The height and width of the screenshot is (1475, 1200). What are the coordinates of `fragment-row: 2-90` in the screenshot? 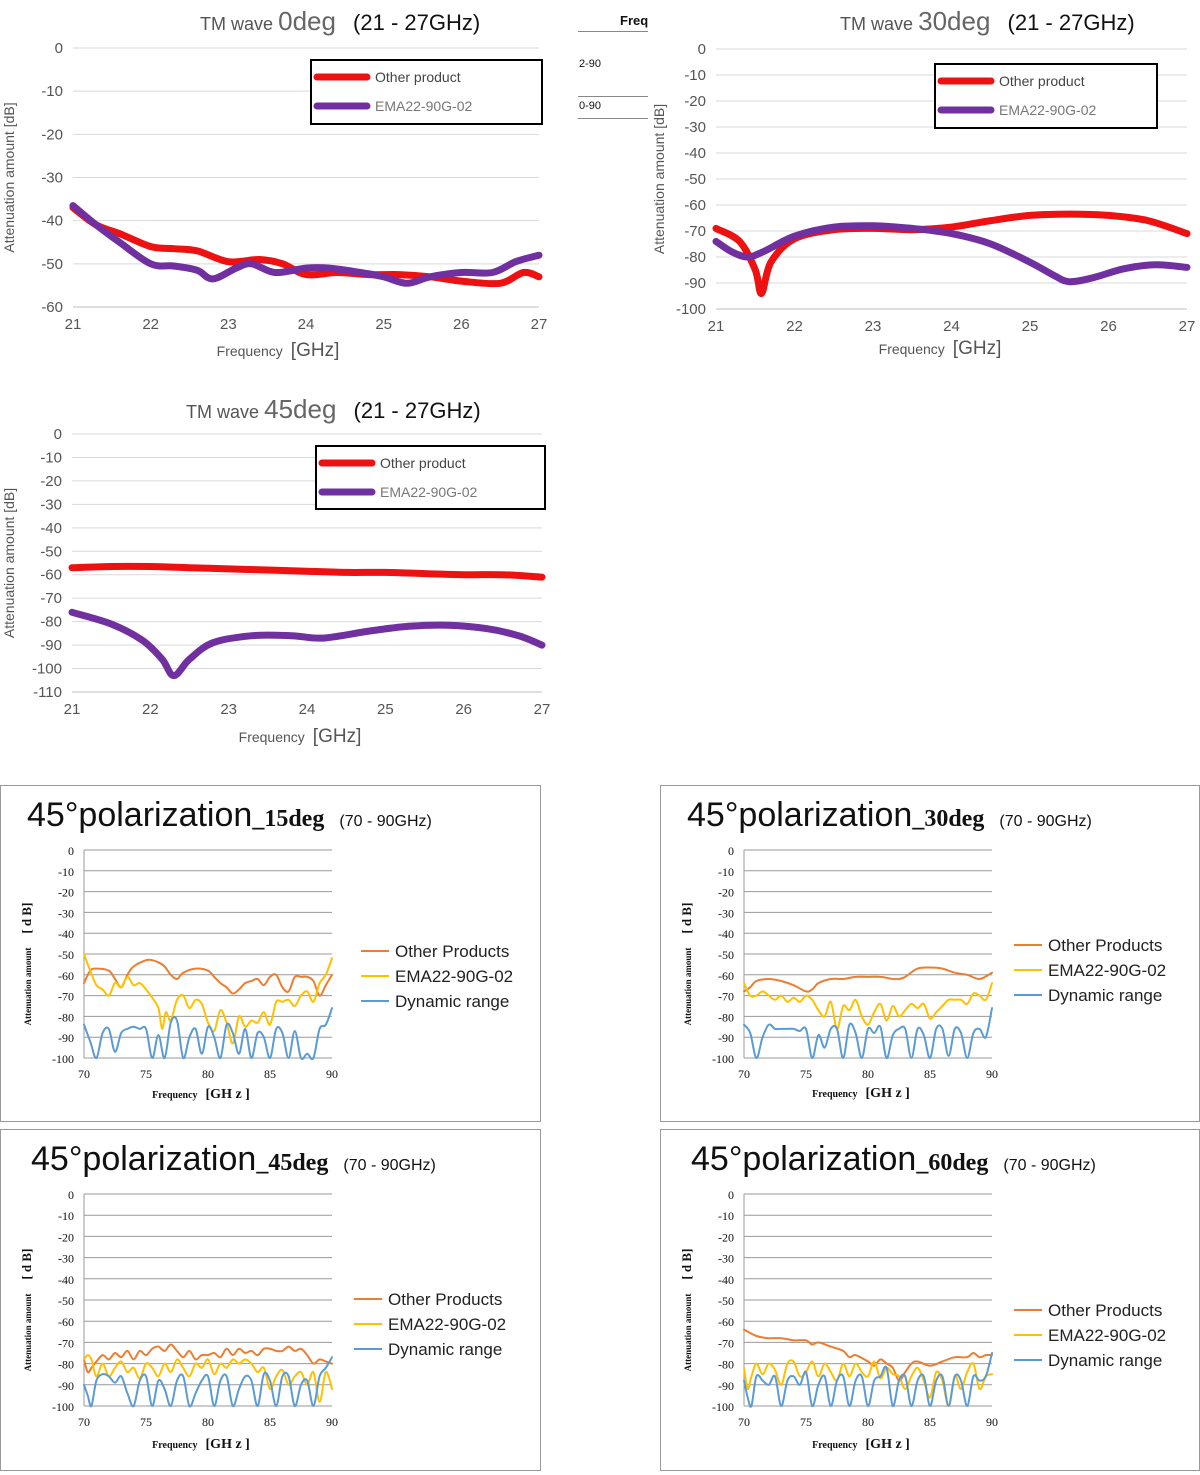 It's located at (590, 64).